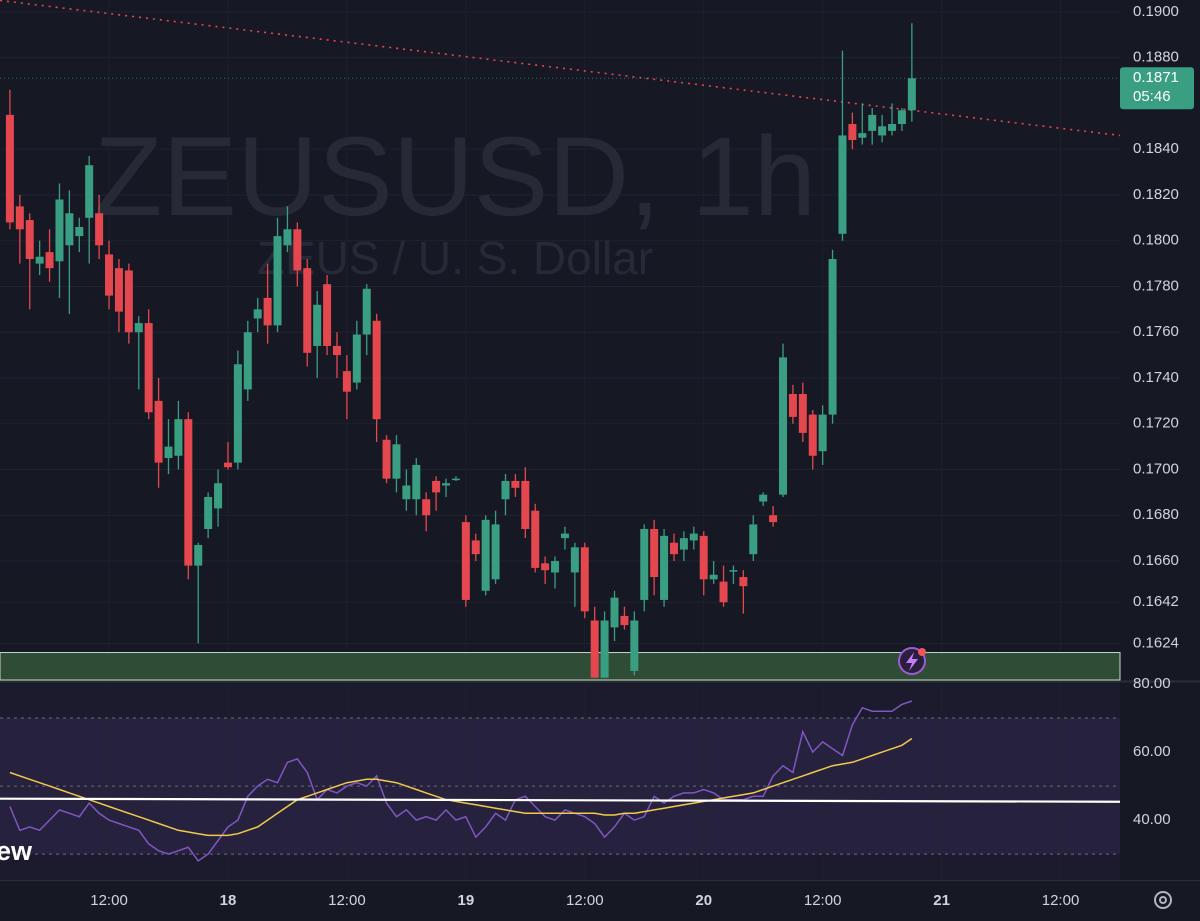  I want to click on last-price-label: 0.1871, so click(1156, 77).